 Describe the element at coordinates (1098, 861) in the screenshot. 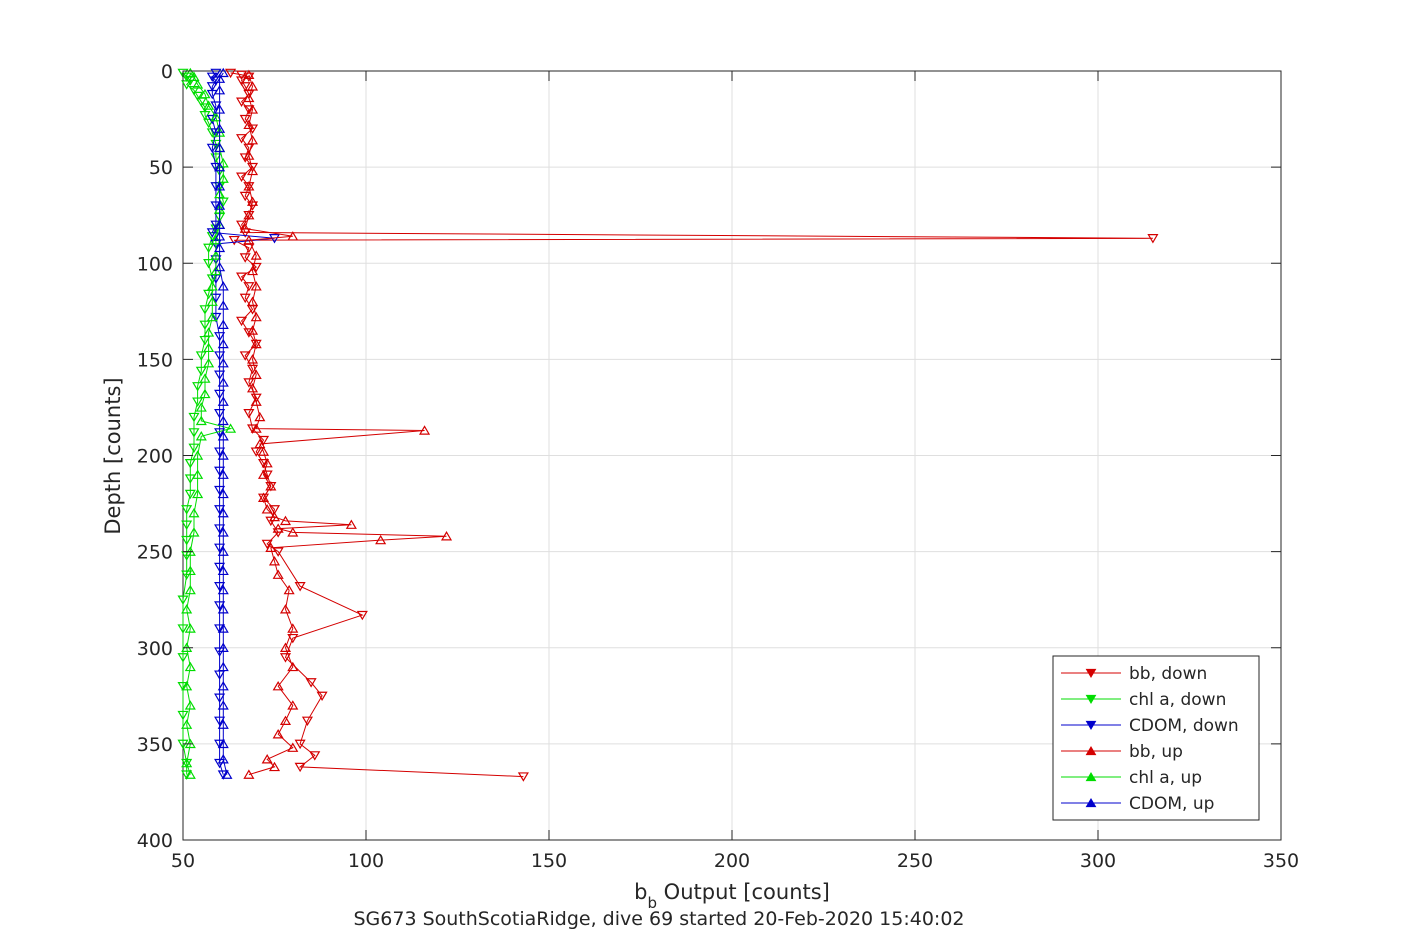

I see `x-tick-label: 300` at that location.